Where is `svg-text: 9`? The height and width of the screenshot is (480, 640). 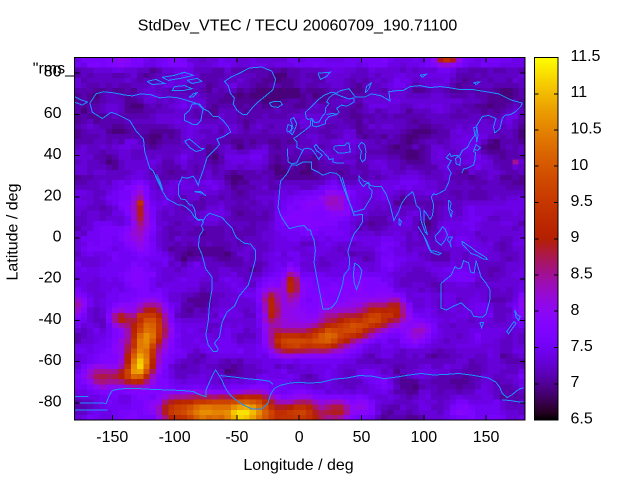
svg-text: 9 is located at coordinates (575, 237).